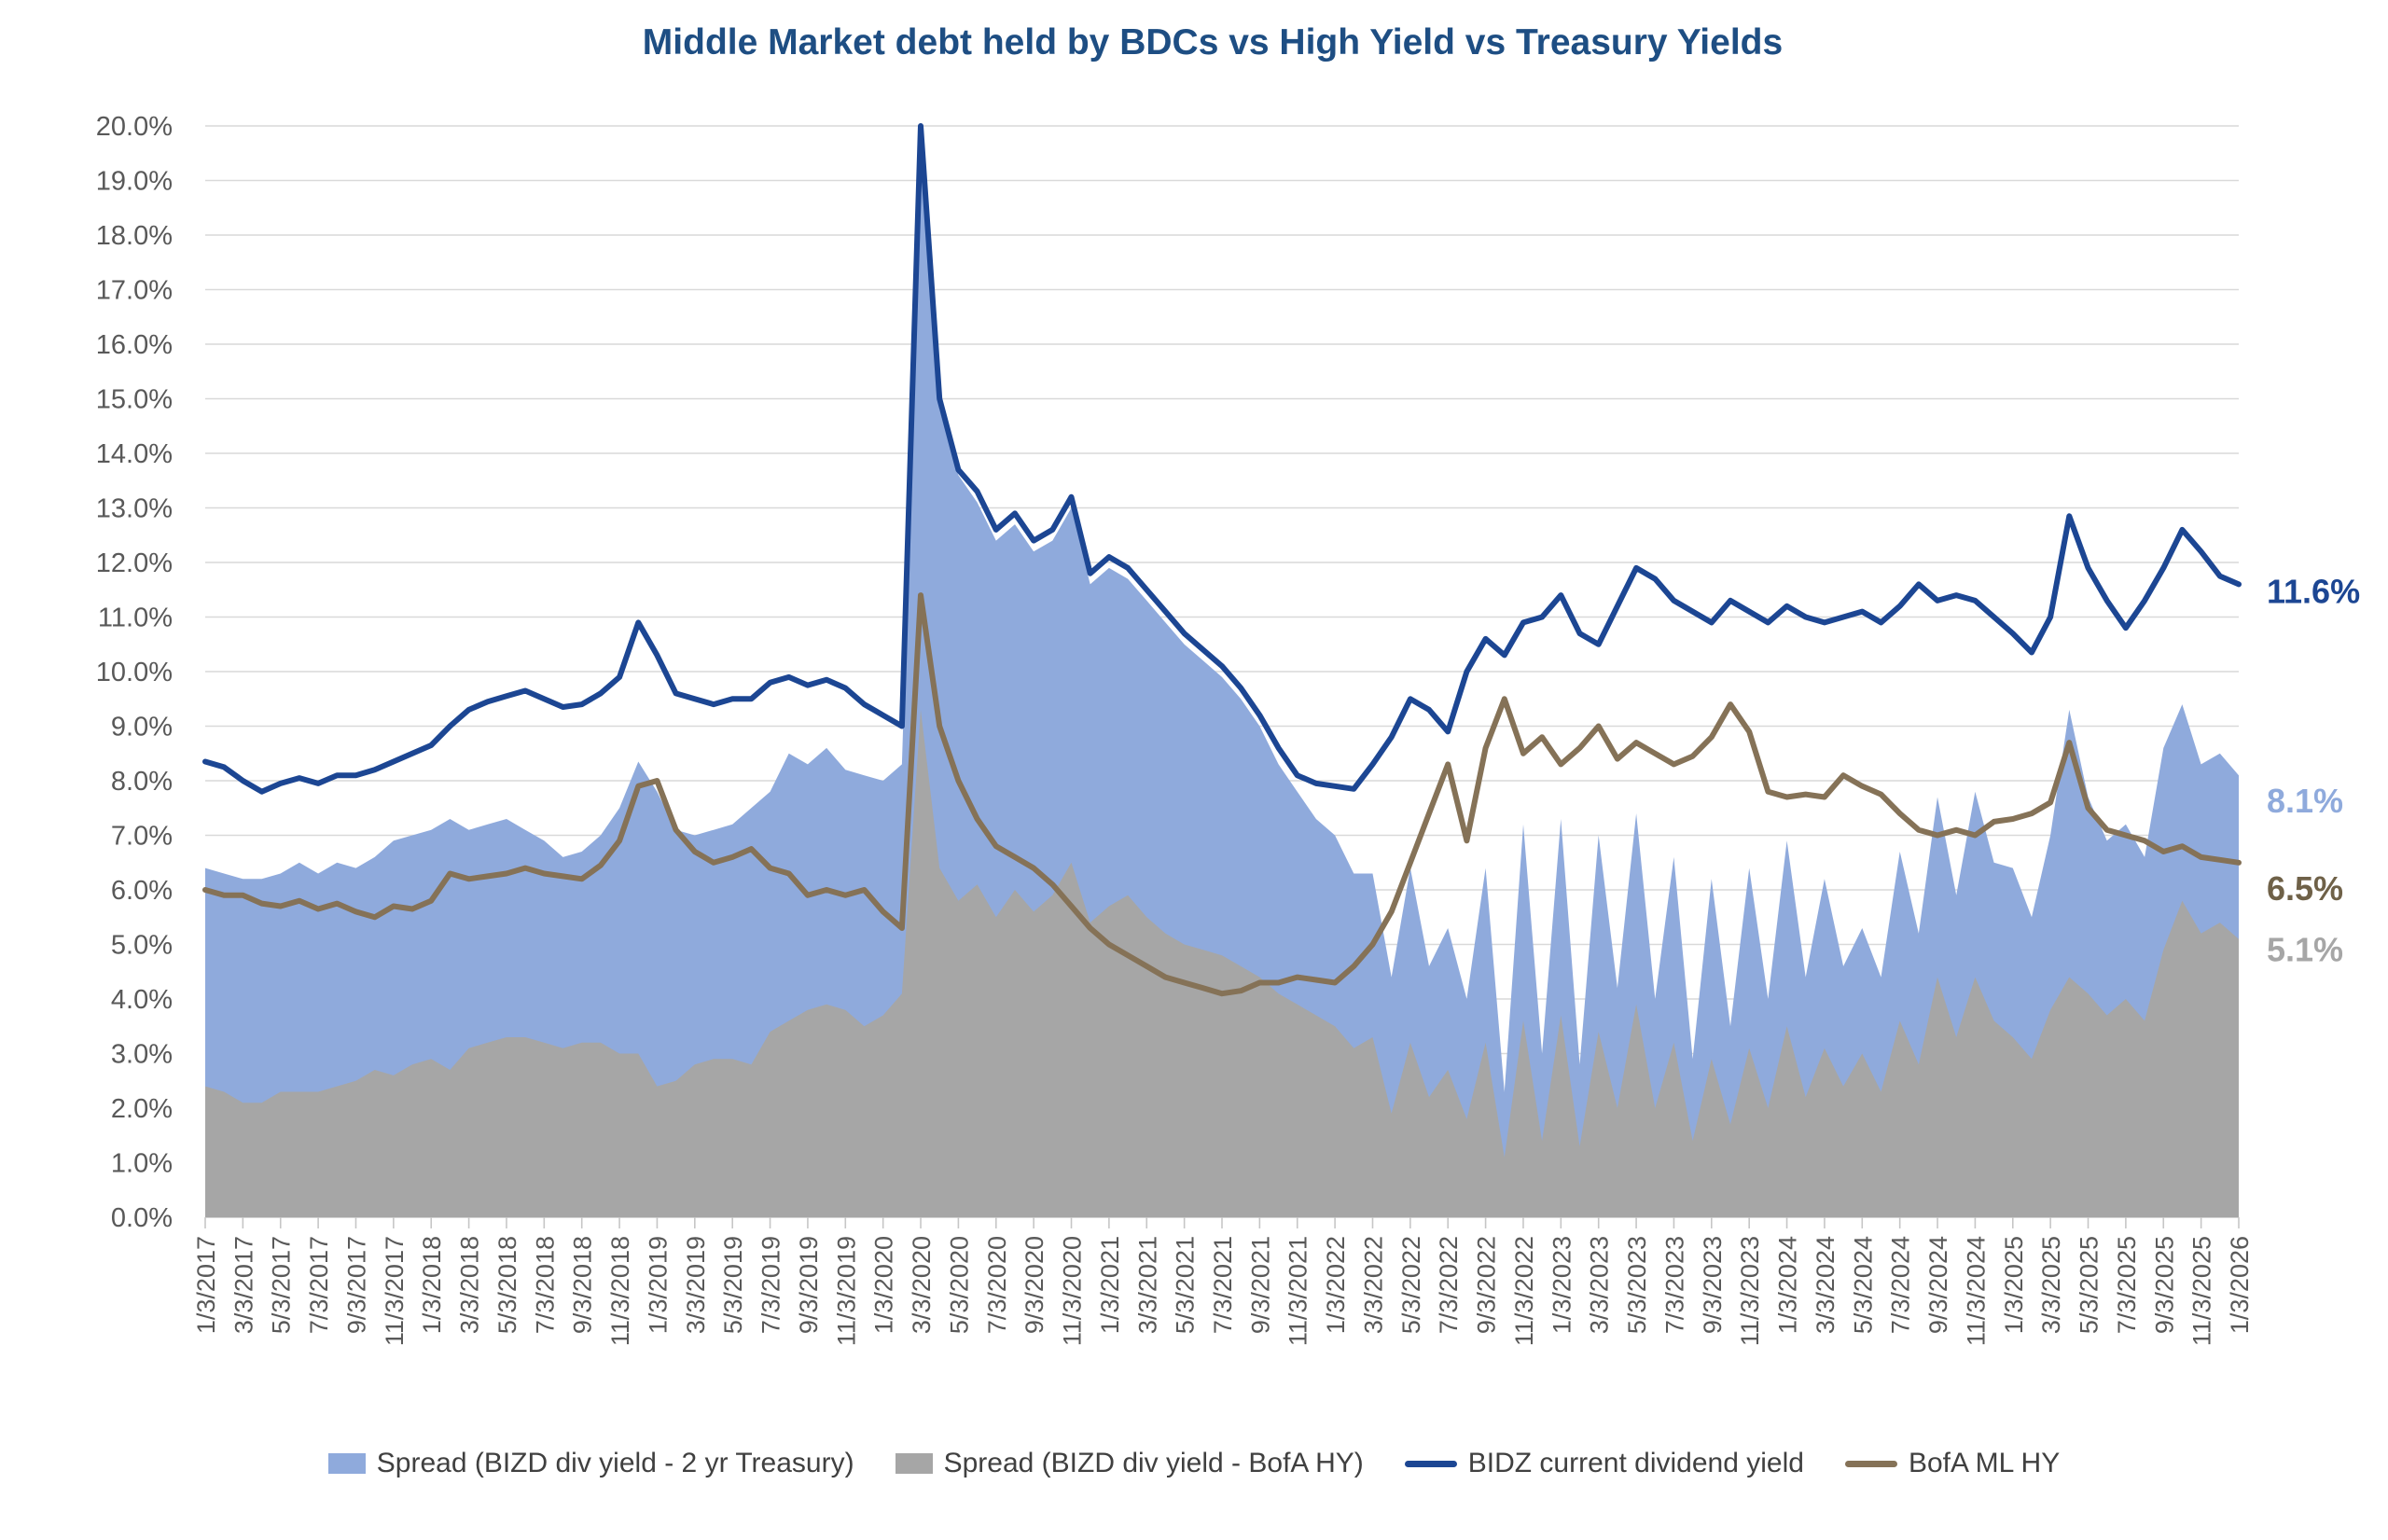 Image resolution: width=2388 pixels, height=1540 pixels. I want to click on end-label-spread_hy: 5.1%, so click(2305, 950).